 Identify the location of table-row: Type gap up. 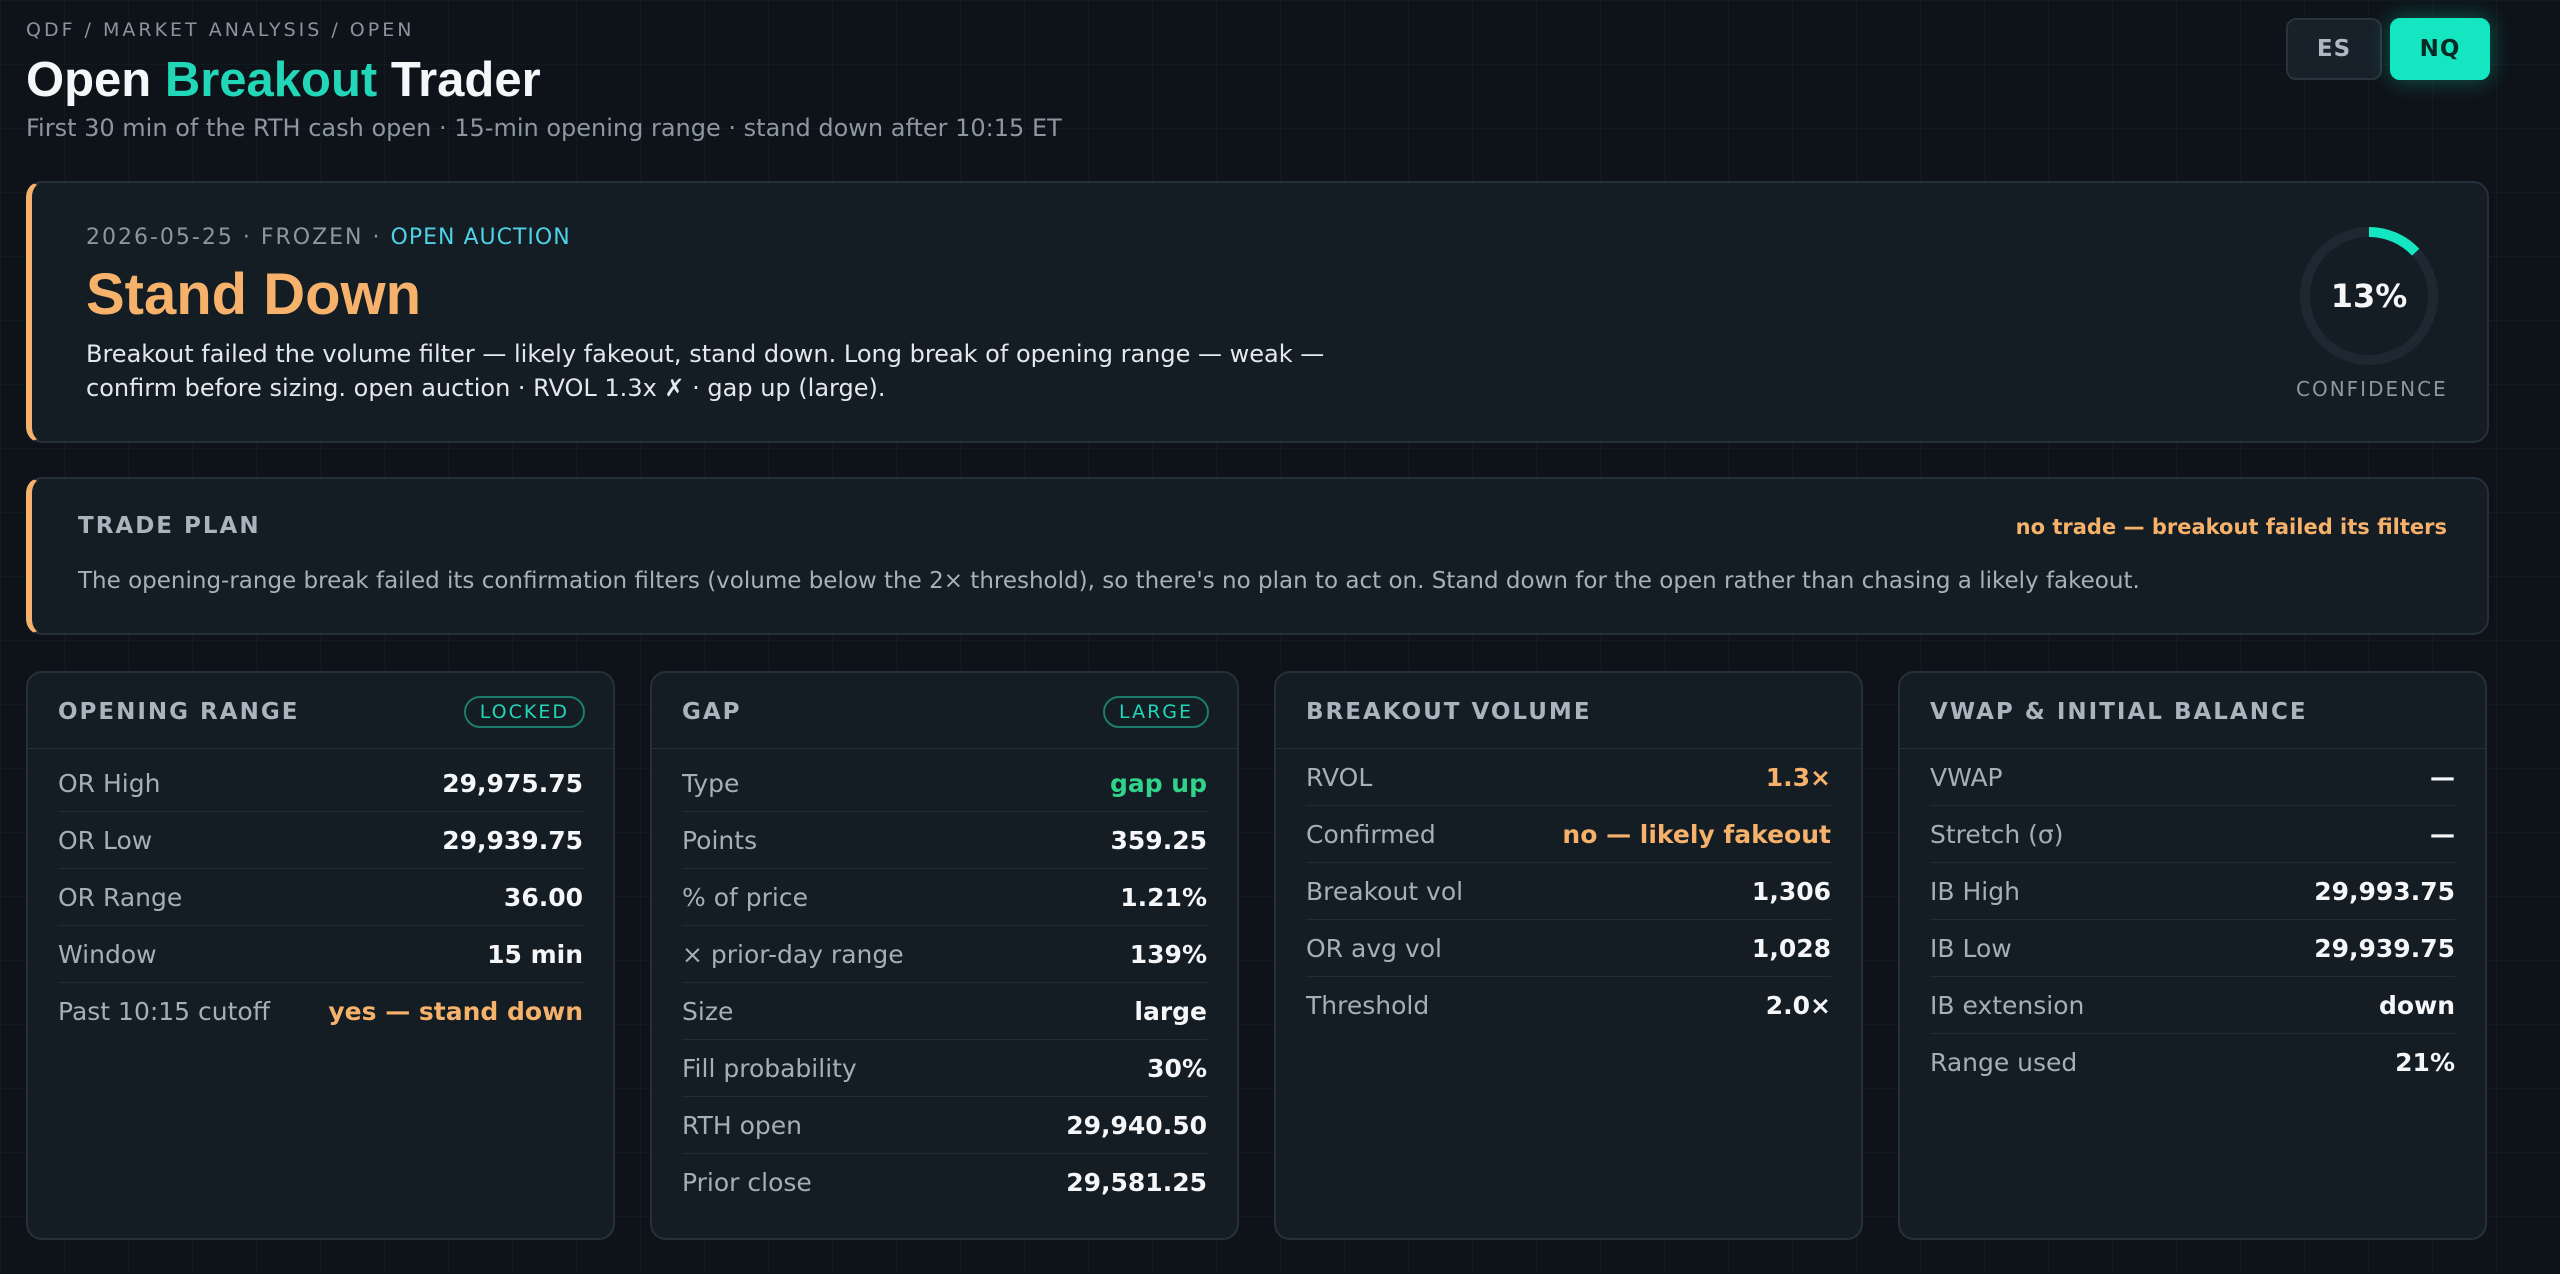
(944, 783).